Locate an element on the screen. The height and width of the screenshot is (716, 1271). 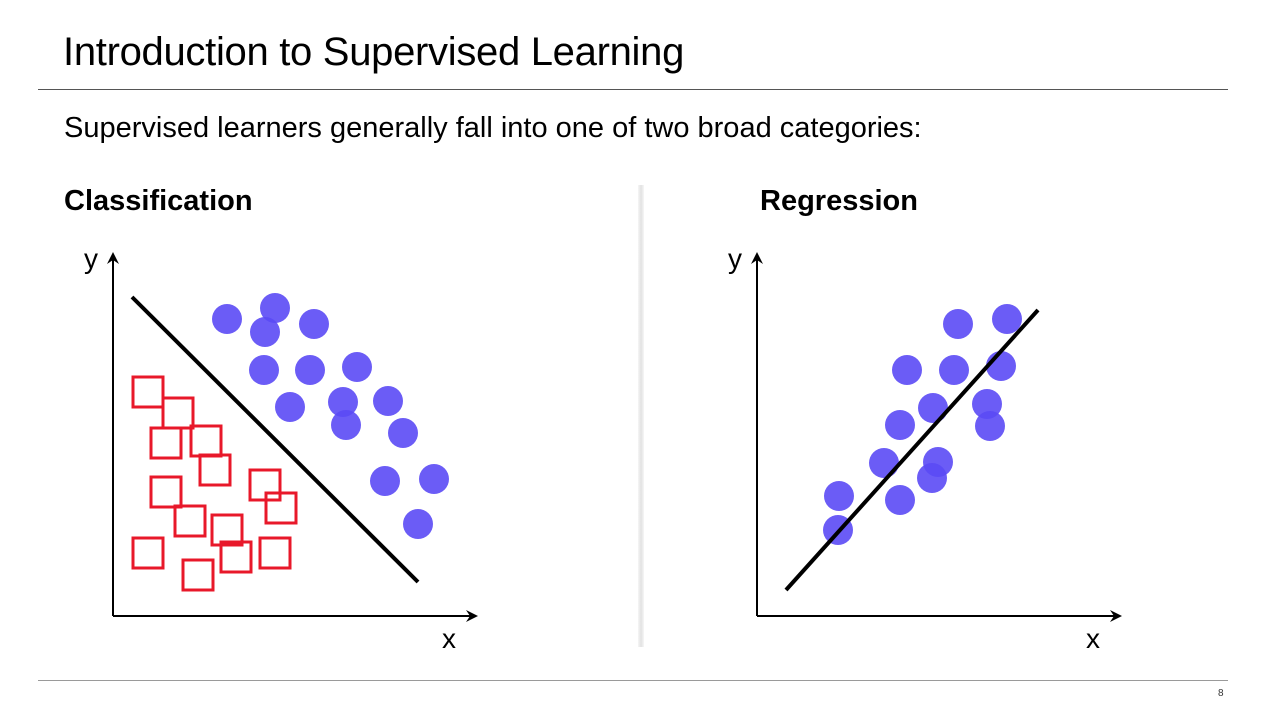
regression-fit-line is located at coordinates (912, 450).